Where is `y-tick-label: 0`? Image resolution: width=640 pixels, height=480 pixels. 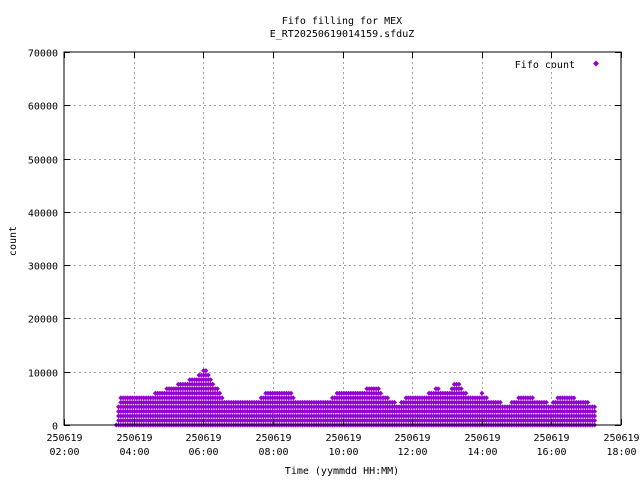 y-tick-label: 0 is located at coordinates (55, 427).